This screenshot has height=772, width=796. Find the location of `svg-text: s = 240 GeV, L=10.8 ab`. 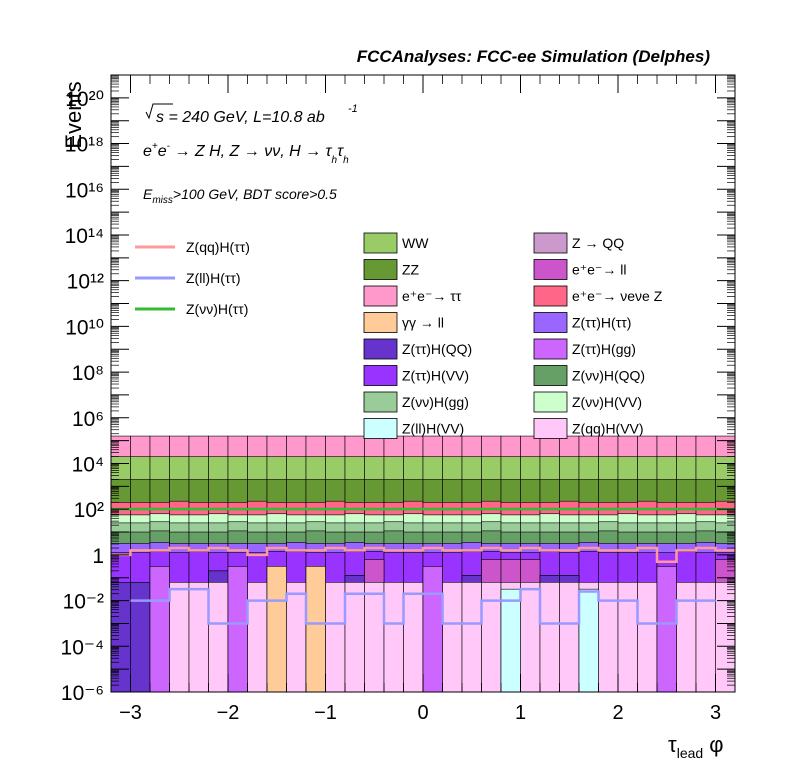

svg-text: s = 240 GeV, L=10.8 ab is located at coordinates (240, 117).